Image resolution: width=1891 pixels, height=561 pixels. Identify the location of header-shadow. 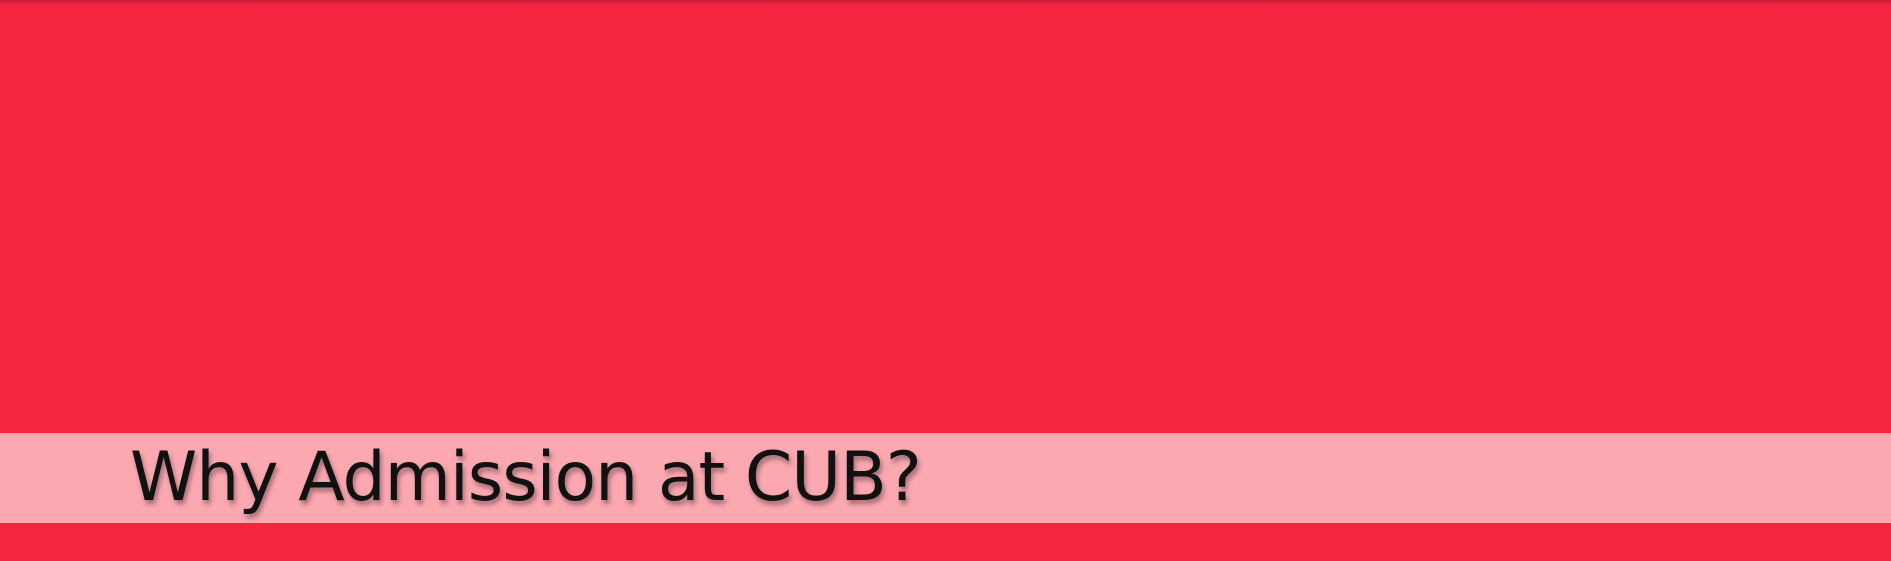
(945, 2).